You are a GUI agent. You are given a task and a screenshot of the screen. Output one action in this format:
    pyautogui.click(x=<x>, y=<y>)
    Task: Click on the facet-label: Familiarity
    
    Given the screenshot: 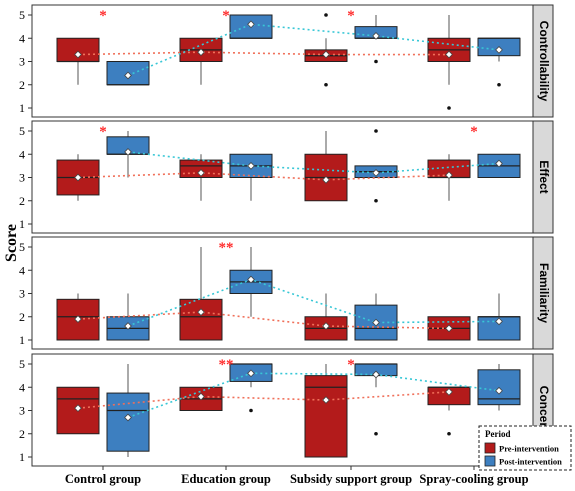 What is the action you would take?
    pyautogui.click(x=544, y=293)
    